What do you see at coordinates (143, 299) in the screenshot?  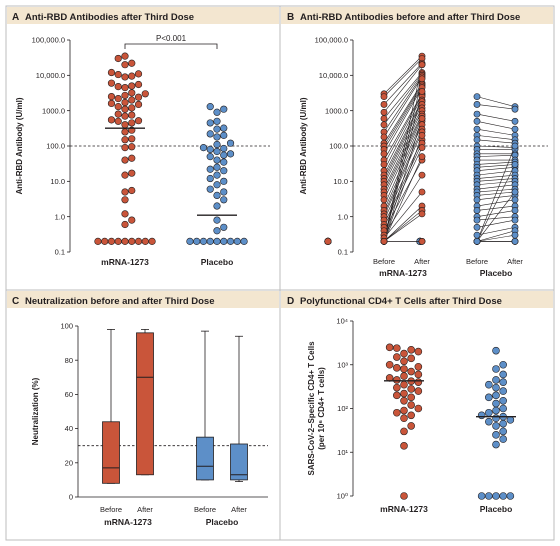 I see `panel-c-title-band` at bounding box center [143, 299].